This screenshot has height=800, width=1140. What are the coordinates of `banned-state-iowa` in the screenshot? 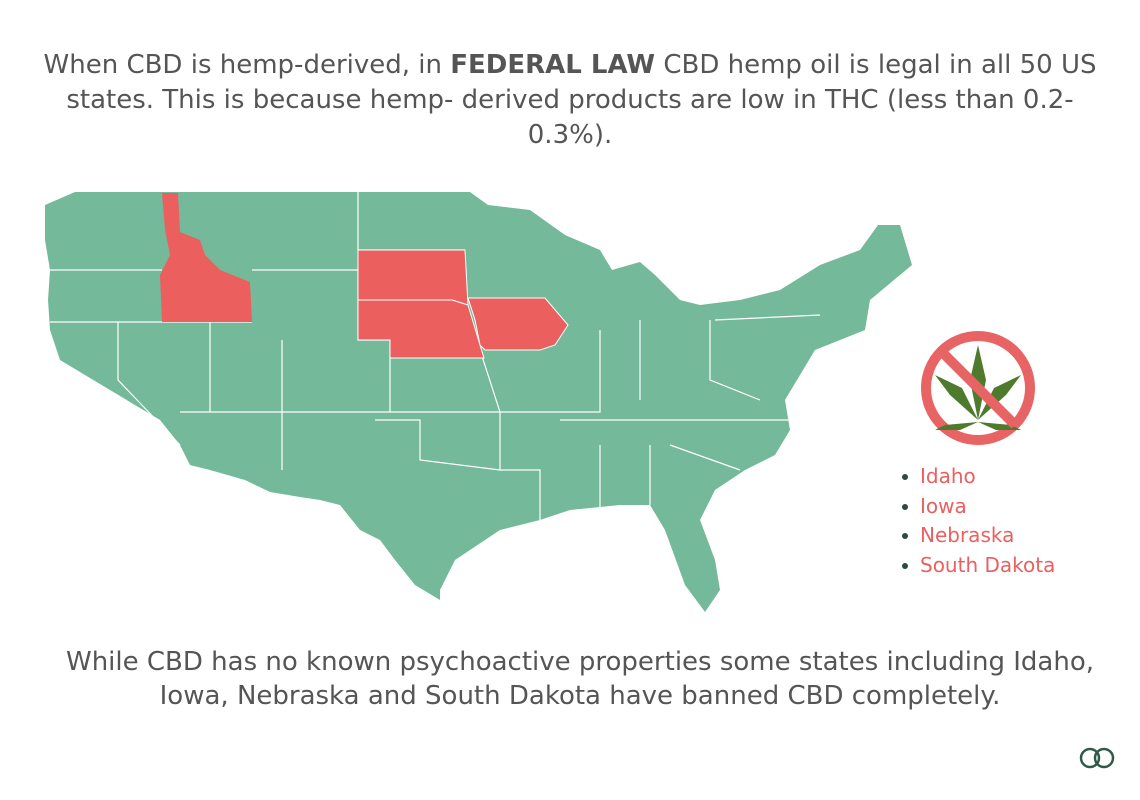 It's located at (518, 324).